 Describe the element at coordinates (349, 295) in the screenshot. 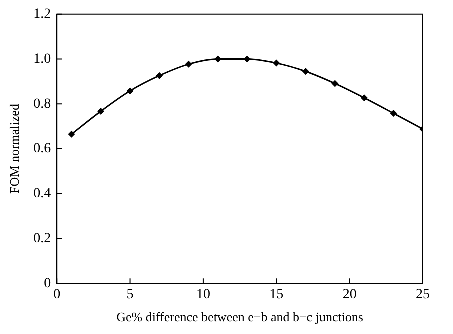

I see `x-tick-label: 20` at that location.